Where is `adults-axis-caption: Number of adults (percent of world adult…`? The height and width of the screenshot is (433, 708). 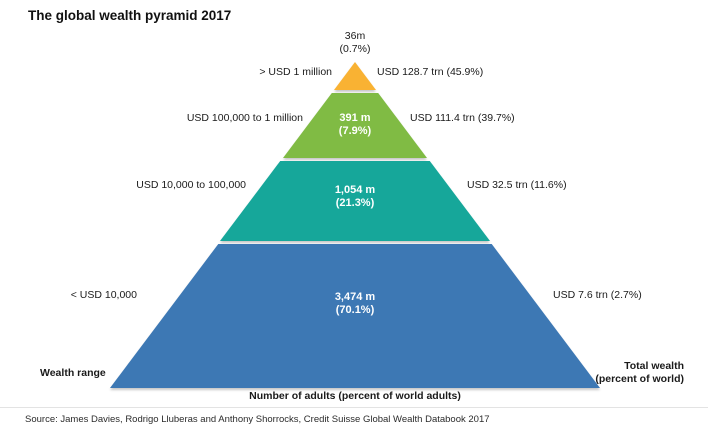 adults-axis-caption: Number of adults (percent of world adult… is located at coordinates (355, 396).